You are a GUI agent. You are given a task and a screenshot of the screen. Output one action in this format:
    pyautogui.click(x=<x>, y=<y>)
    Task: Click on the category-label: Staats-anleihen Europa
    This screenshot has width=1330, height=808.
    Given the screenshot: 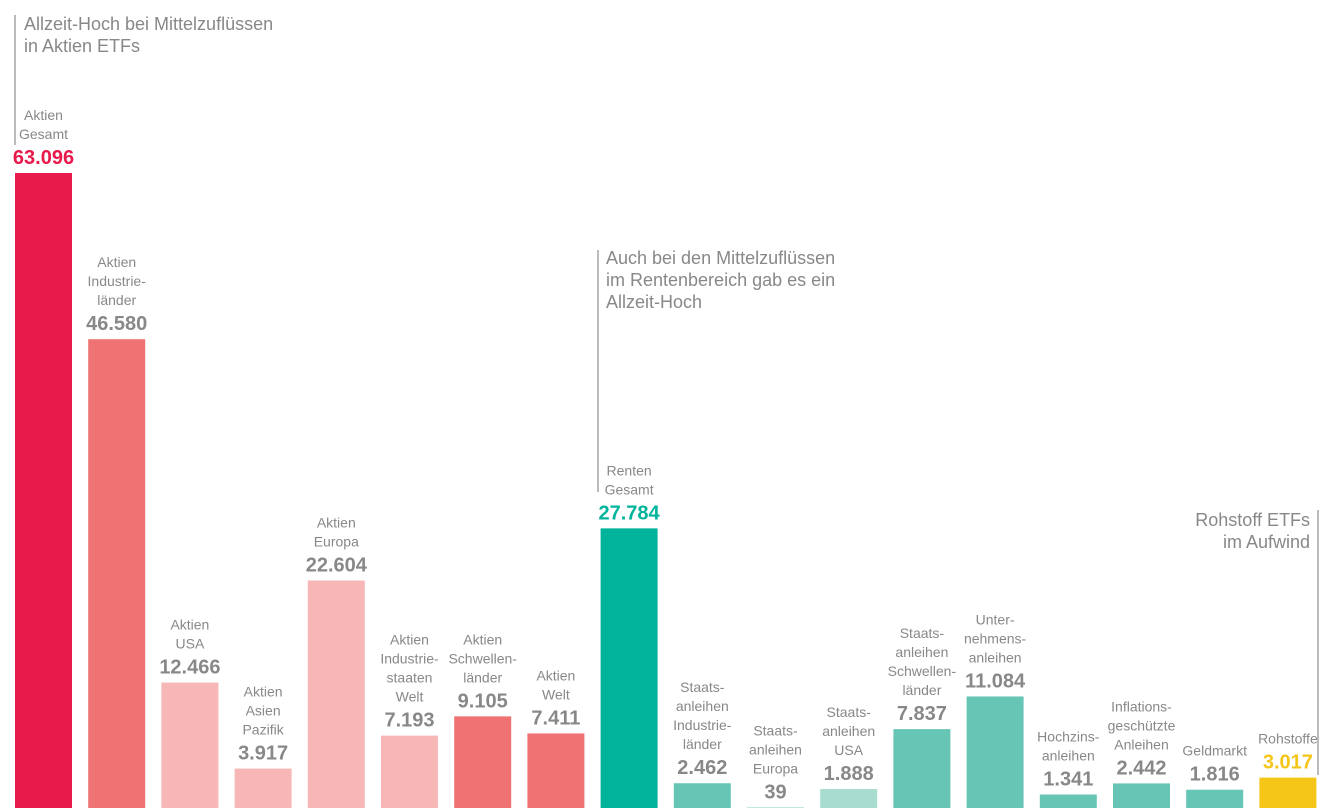 What is the action you would take?
    pyautogui.click(x=775, y=750)
    